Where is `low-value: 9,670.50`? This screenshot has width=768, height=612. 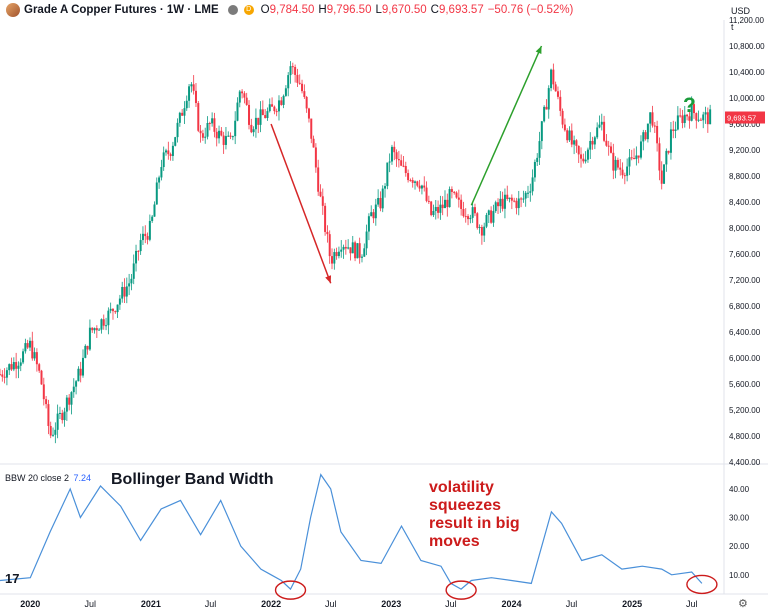
low-value: 9,670.50 is located at coordinates (404, 10).